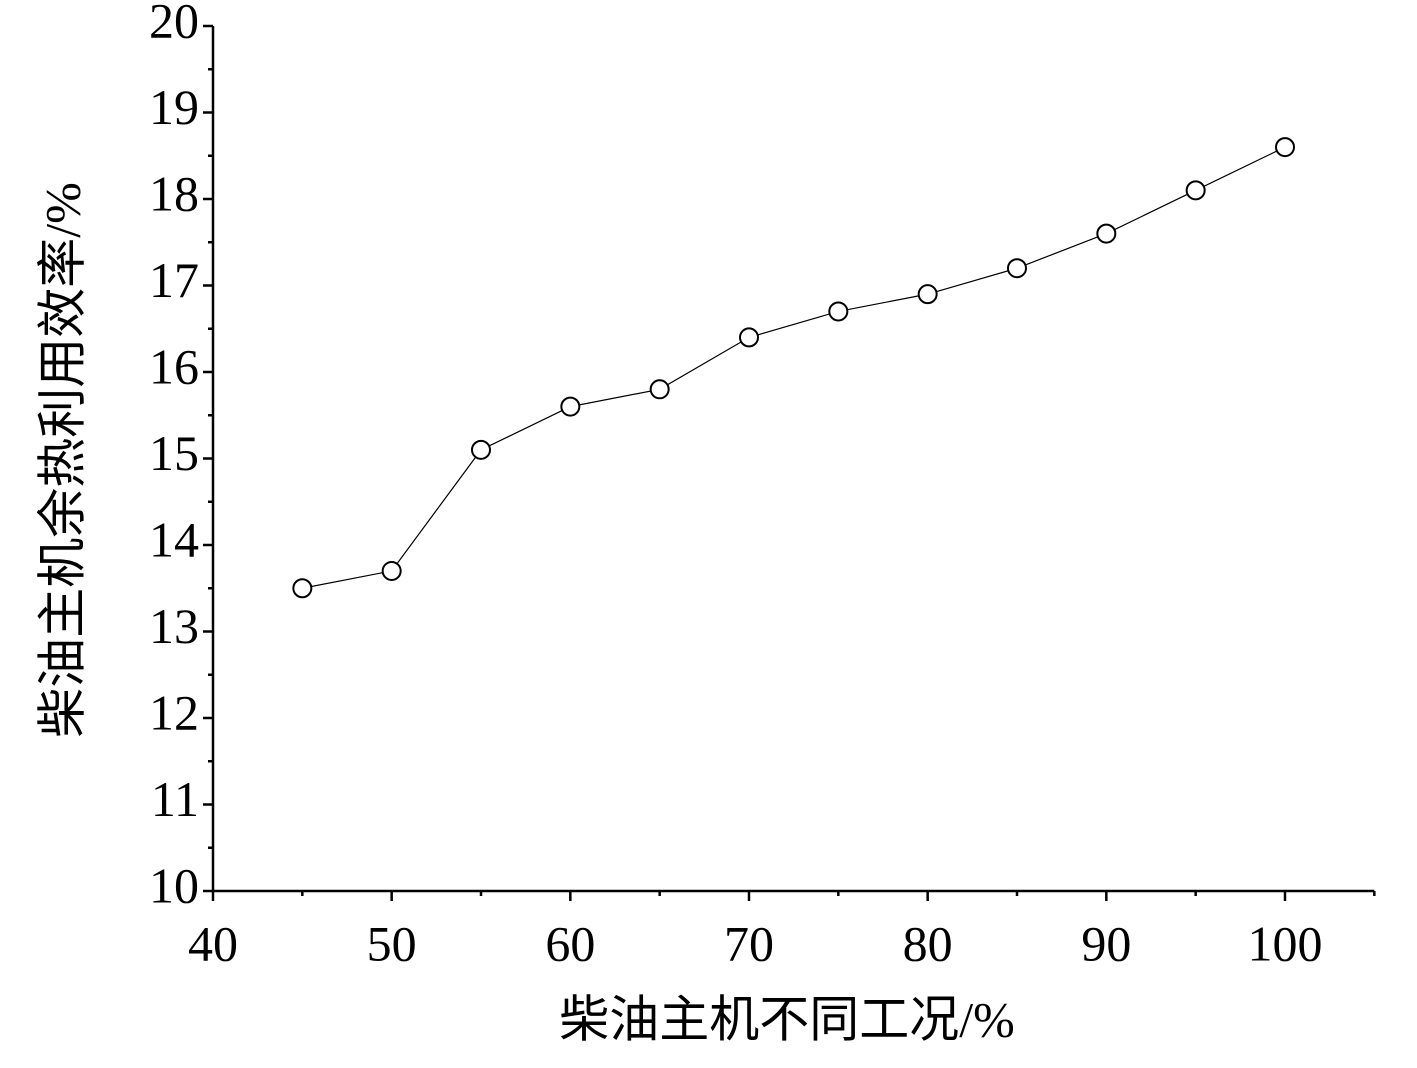 The width and height of the screenshot is (1417, 1068). What do you see at coordinates (174, 193) in the screenshot?
I see `y-tick-label: 18` at bounding box center [174, 193].